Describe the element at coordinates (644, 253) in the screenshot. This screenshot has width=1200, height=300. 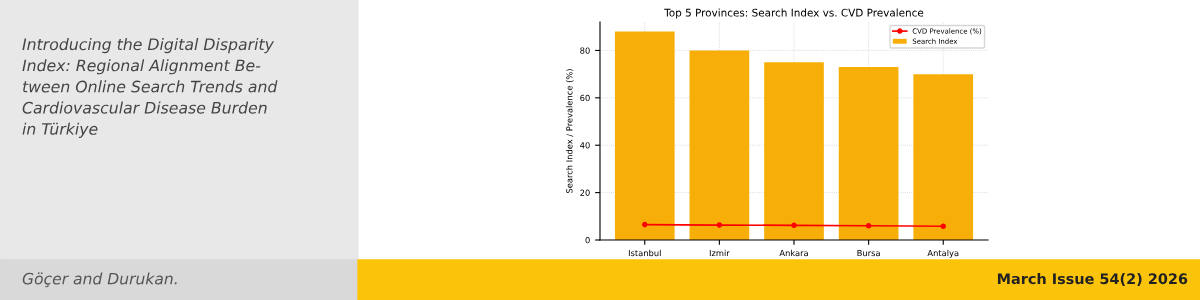
I see `x-tick-label: Istanbul` at that location.